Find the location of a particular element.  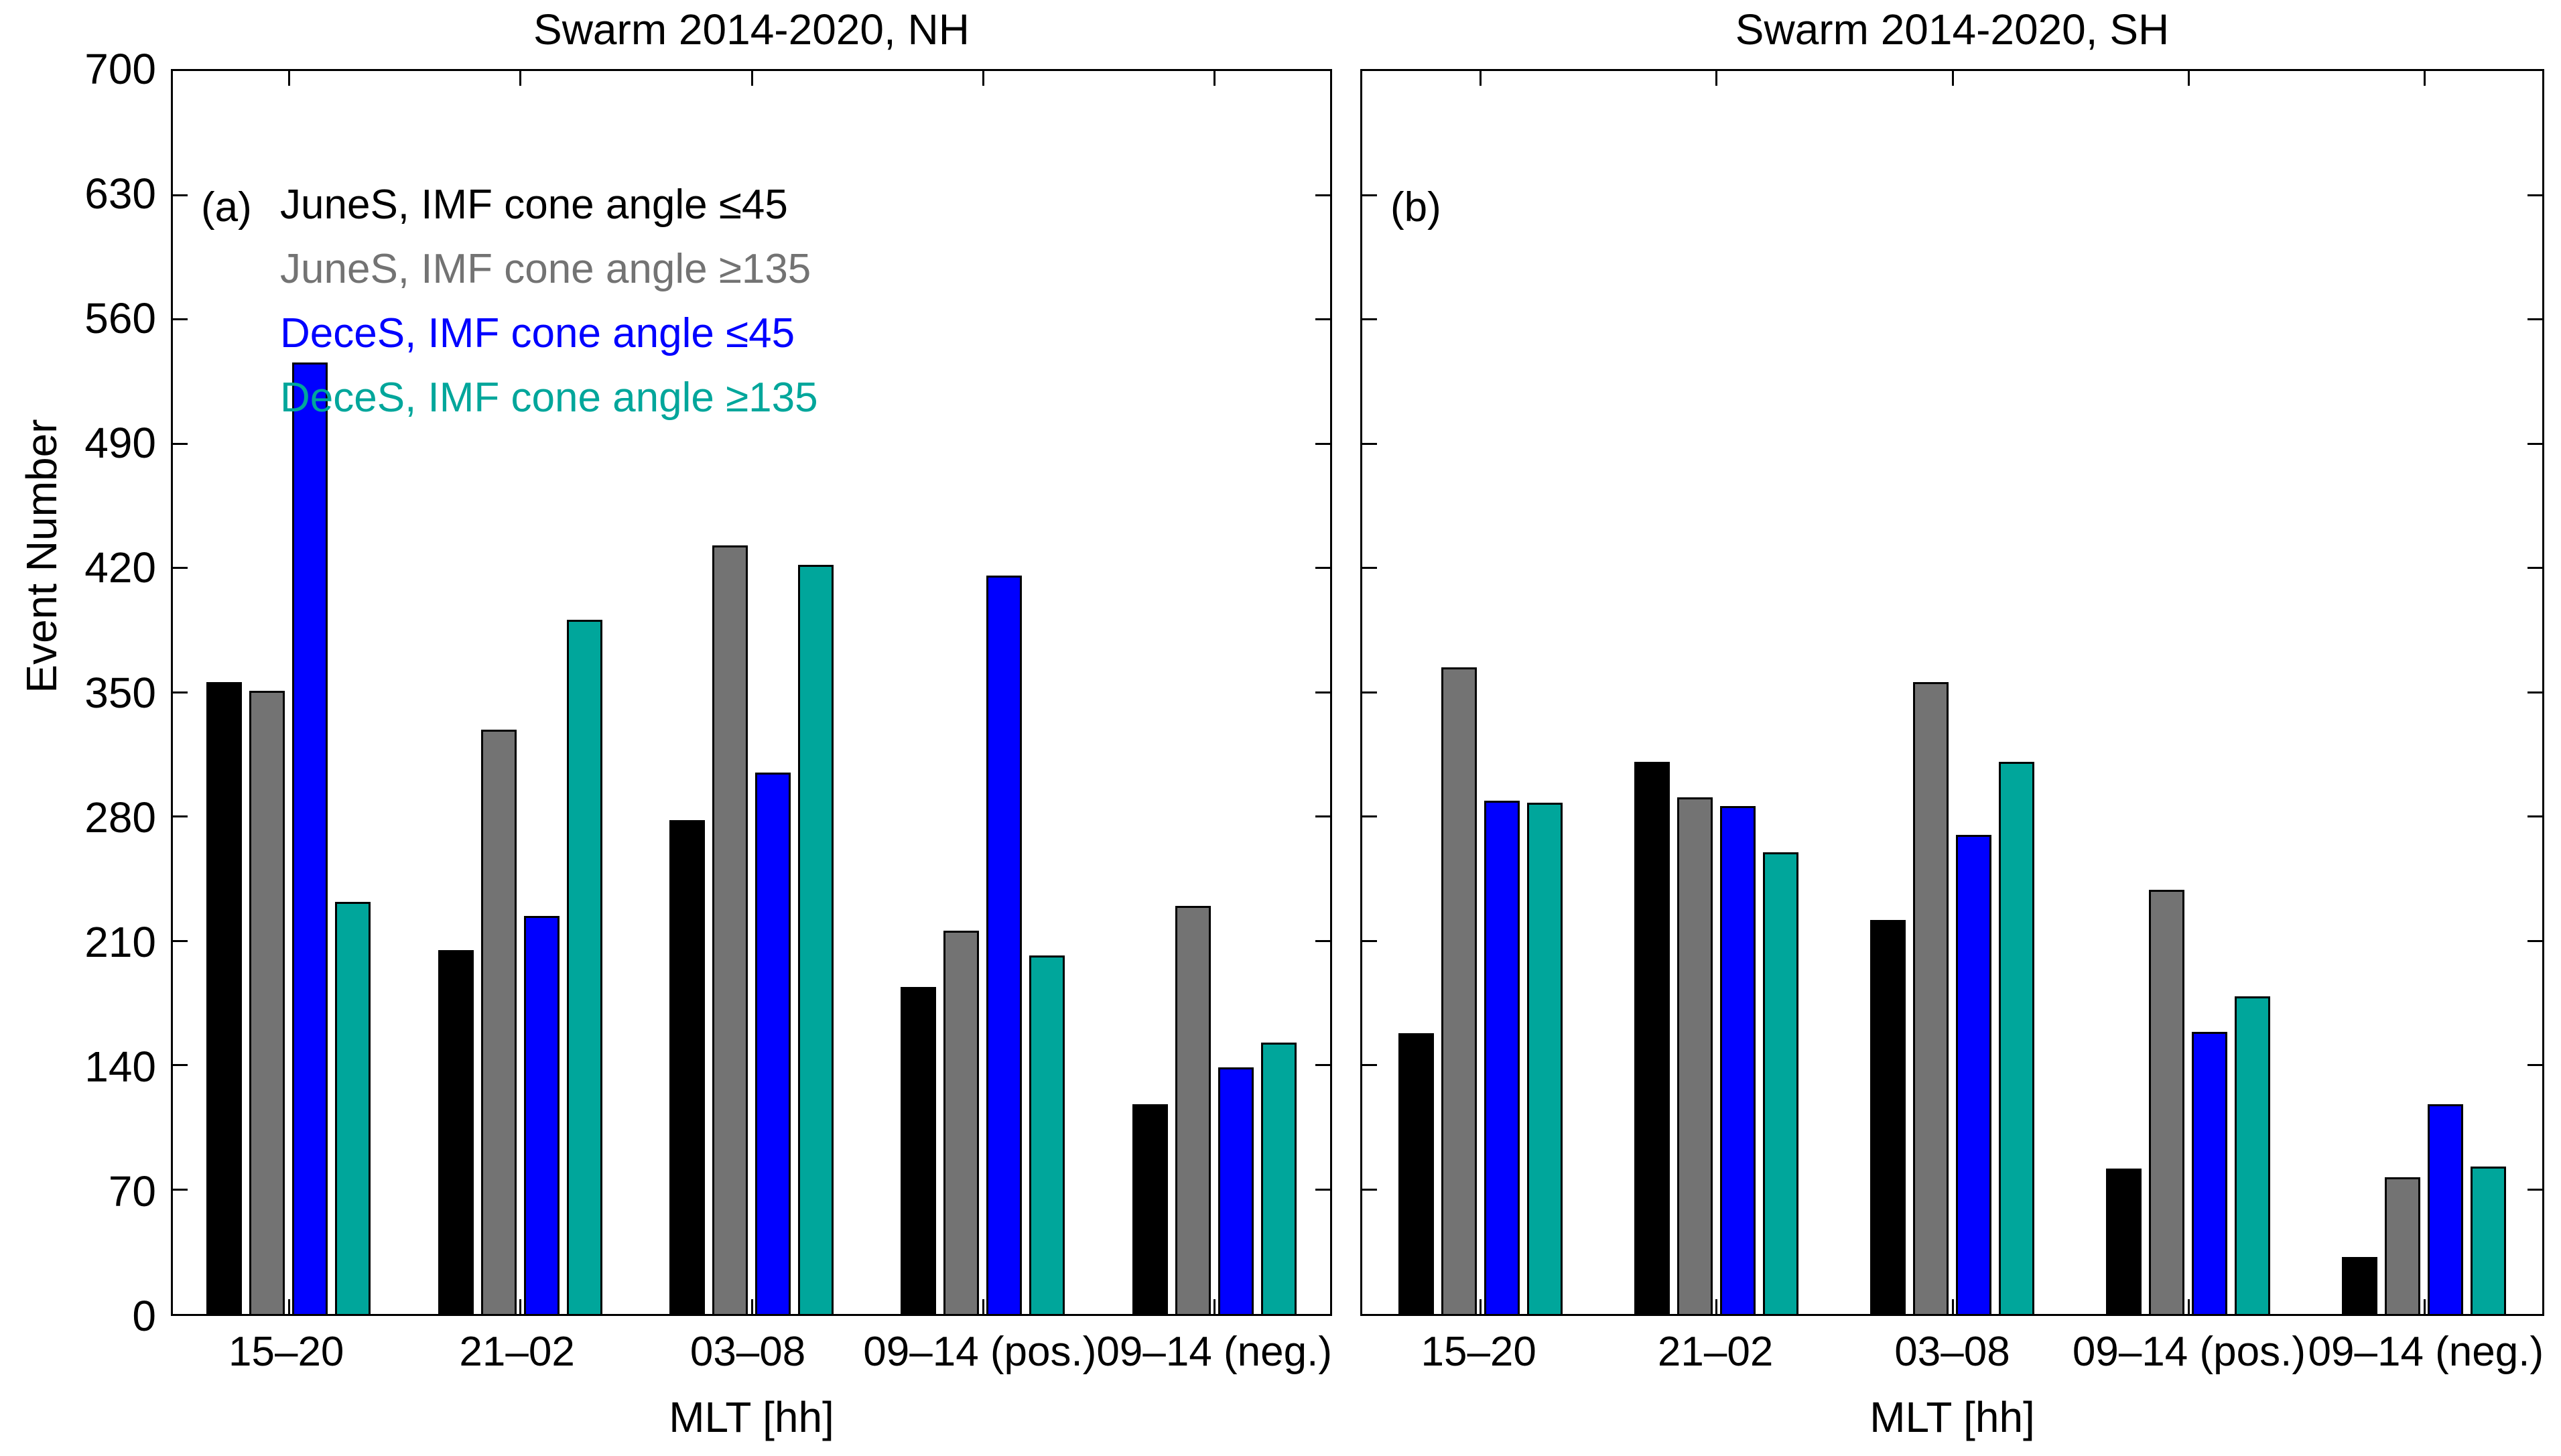

panel-title-sh: Swarm 2014-2020, SH is located at coordinates (1952, 29).